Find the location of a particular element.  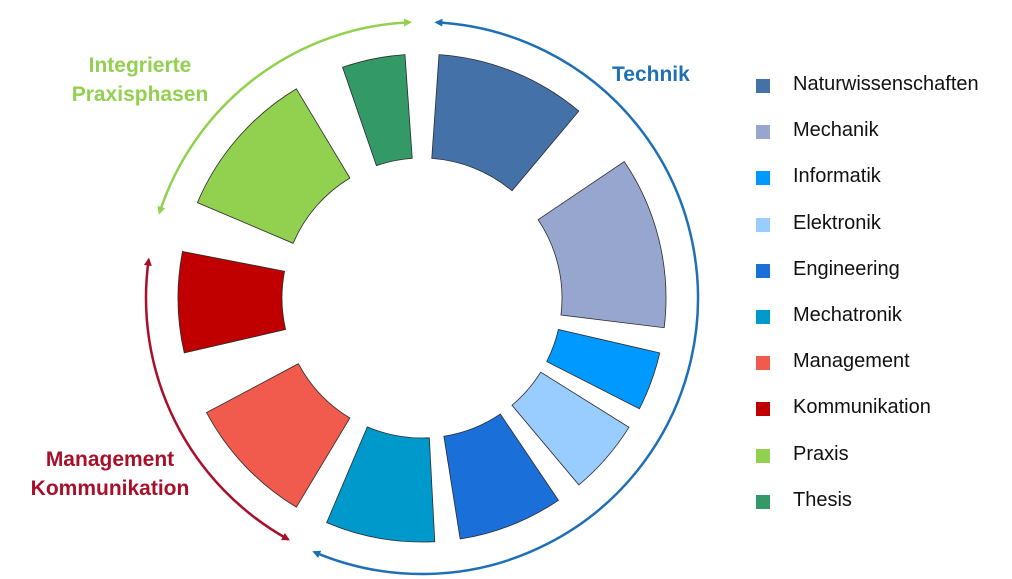

segment-engineering is located at coordinates (501, 476).